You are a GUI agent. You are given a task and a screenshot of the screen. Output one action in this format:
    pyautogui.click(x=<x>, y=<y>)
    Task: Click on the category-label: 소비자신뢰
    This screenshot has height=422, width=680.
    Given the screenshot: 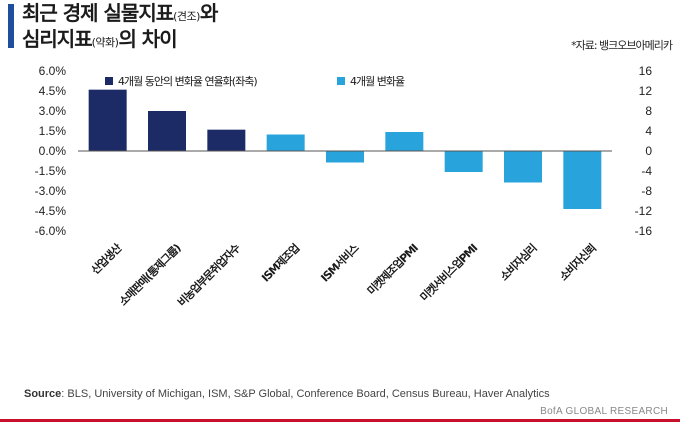 What is the action you would take?
    pyautogui.click(x=577, y=262)
    